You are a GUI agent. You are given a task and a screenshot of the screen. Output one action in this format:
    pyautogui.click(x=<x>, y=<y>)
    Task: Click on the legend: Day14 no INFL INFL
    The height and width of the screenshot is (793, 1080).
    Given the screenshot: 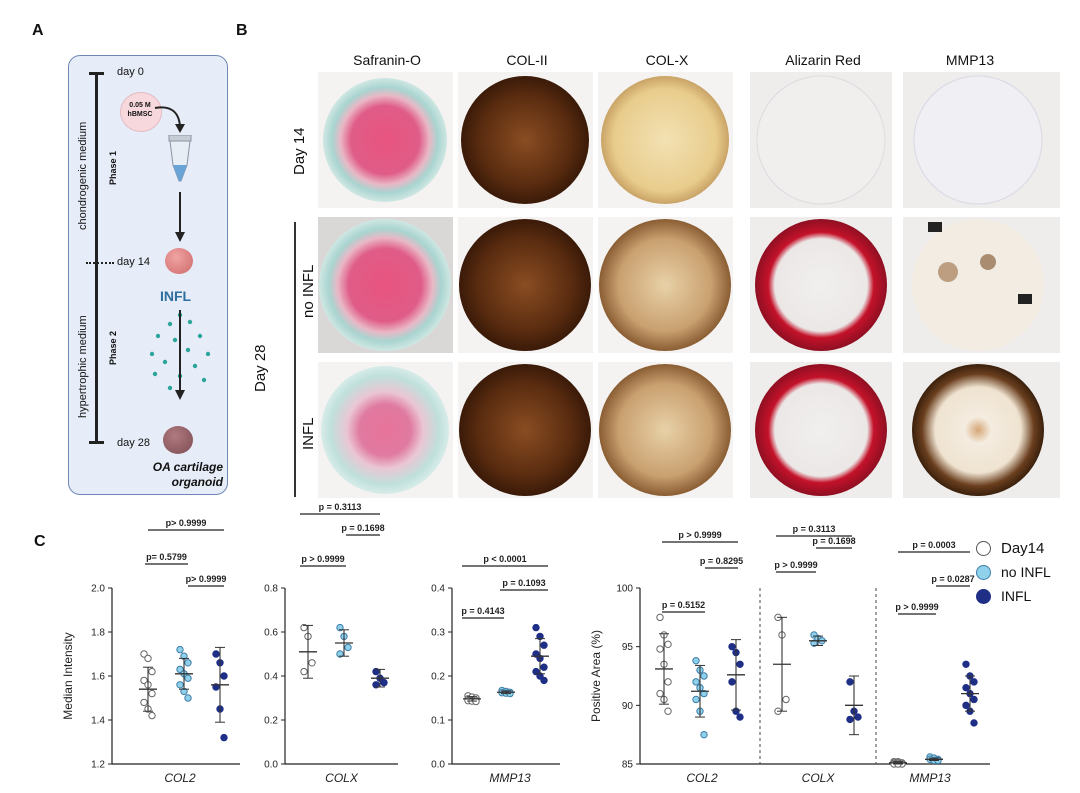 What is the action you would take?
    pyautogui.click(x=1013, y=572)
    